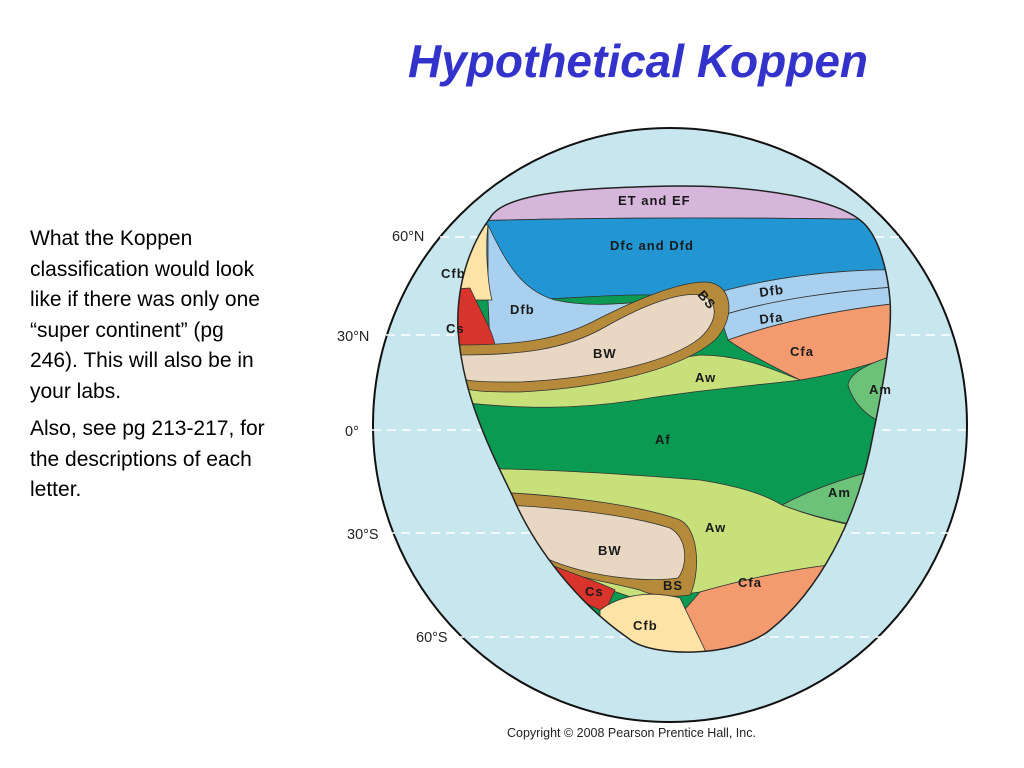  I want to click on lat-30n-label: 30°N, so click(353, 337).